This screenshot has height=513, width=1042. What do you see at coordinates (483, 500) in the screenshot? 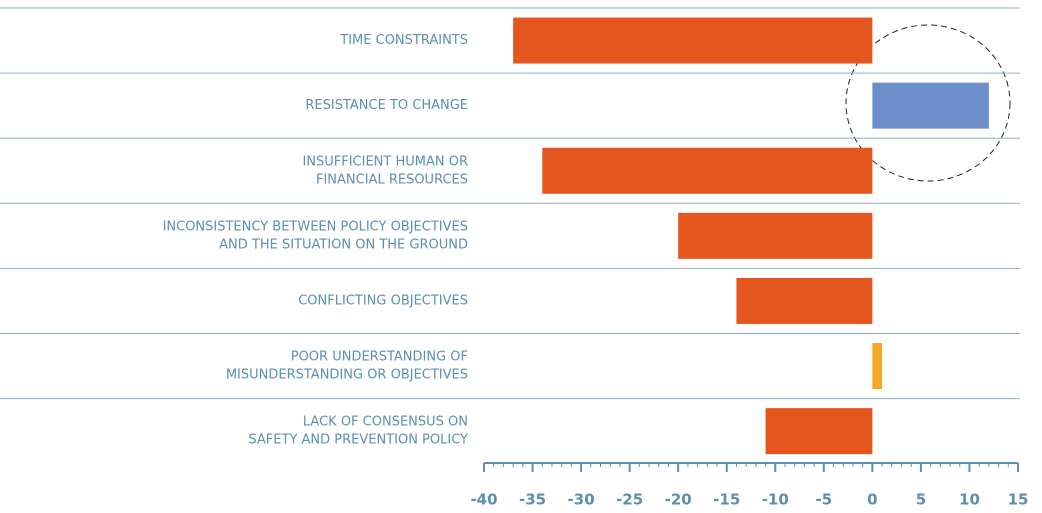
I see `x-tick-label: -40` at bounding box center [483, 500].